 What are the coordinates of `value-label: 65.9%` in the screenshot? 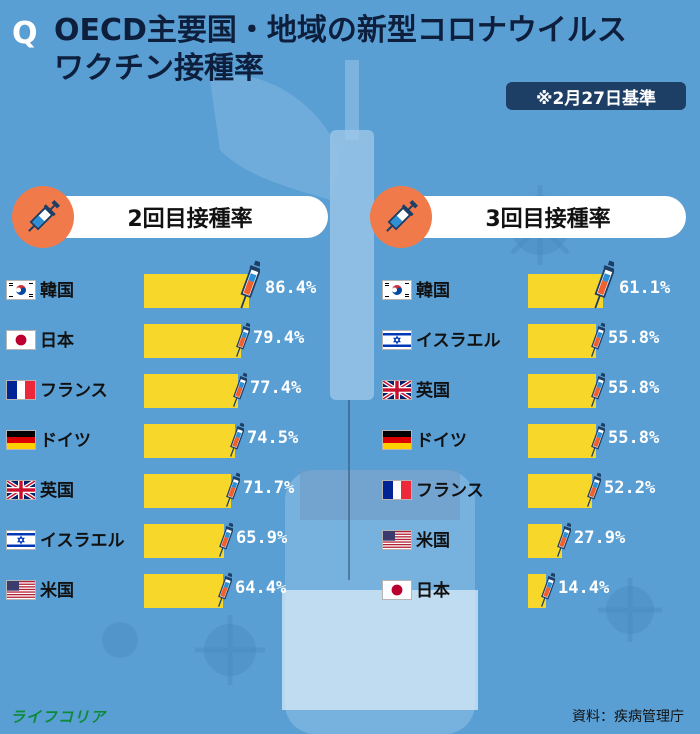 It's located at (262, 538).